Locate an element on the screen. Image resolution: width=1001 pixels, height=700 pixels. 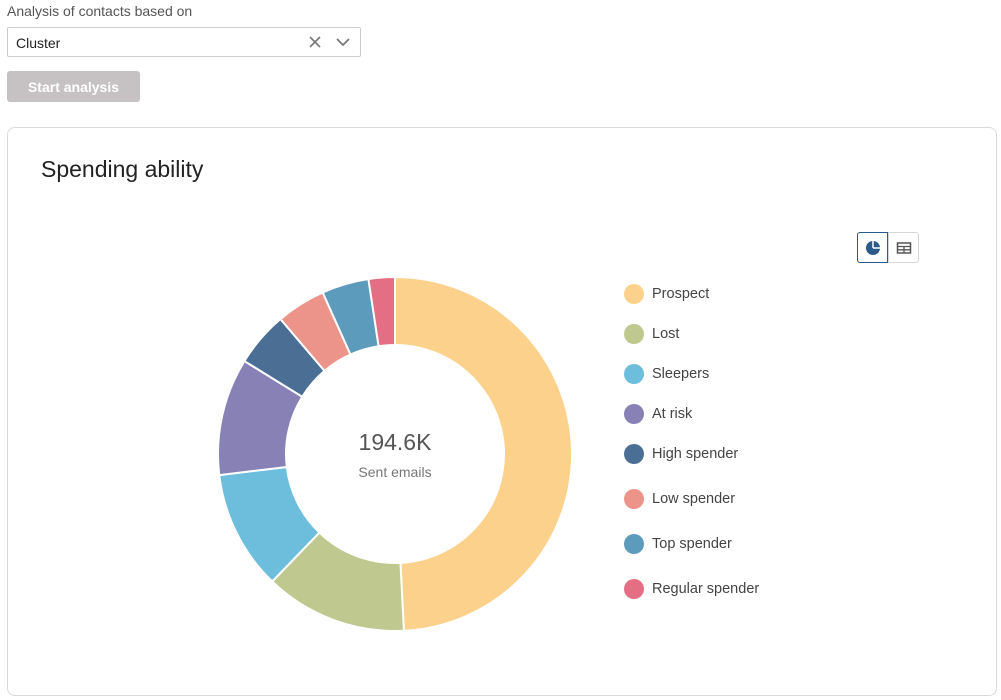
chevron-down-icon is located at coordinates (343, 42).